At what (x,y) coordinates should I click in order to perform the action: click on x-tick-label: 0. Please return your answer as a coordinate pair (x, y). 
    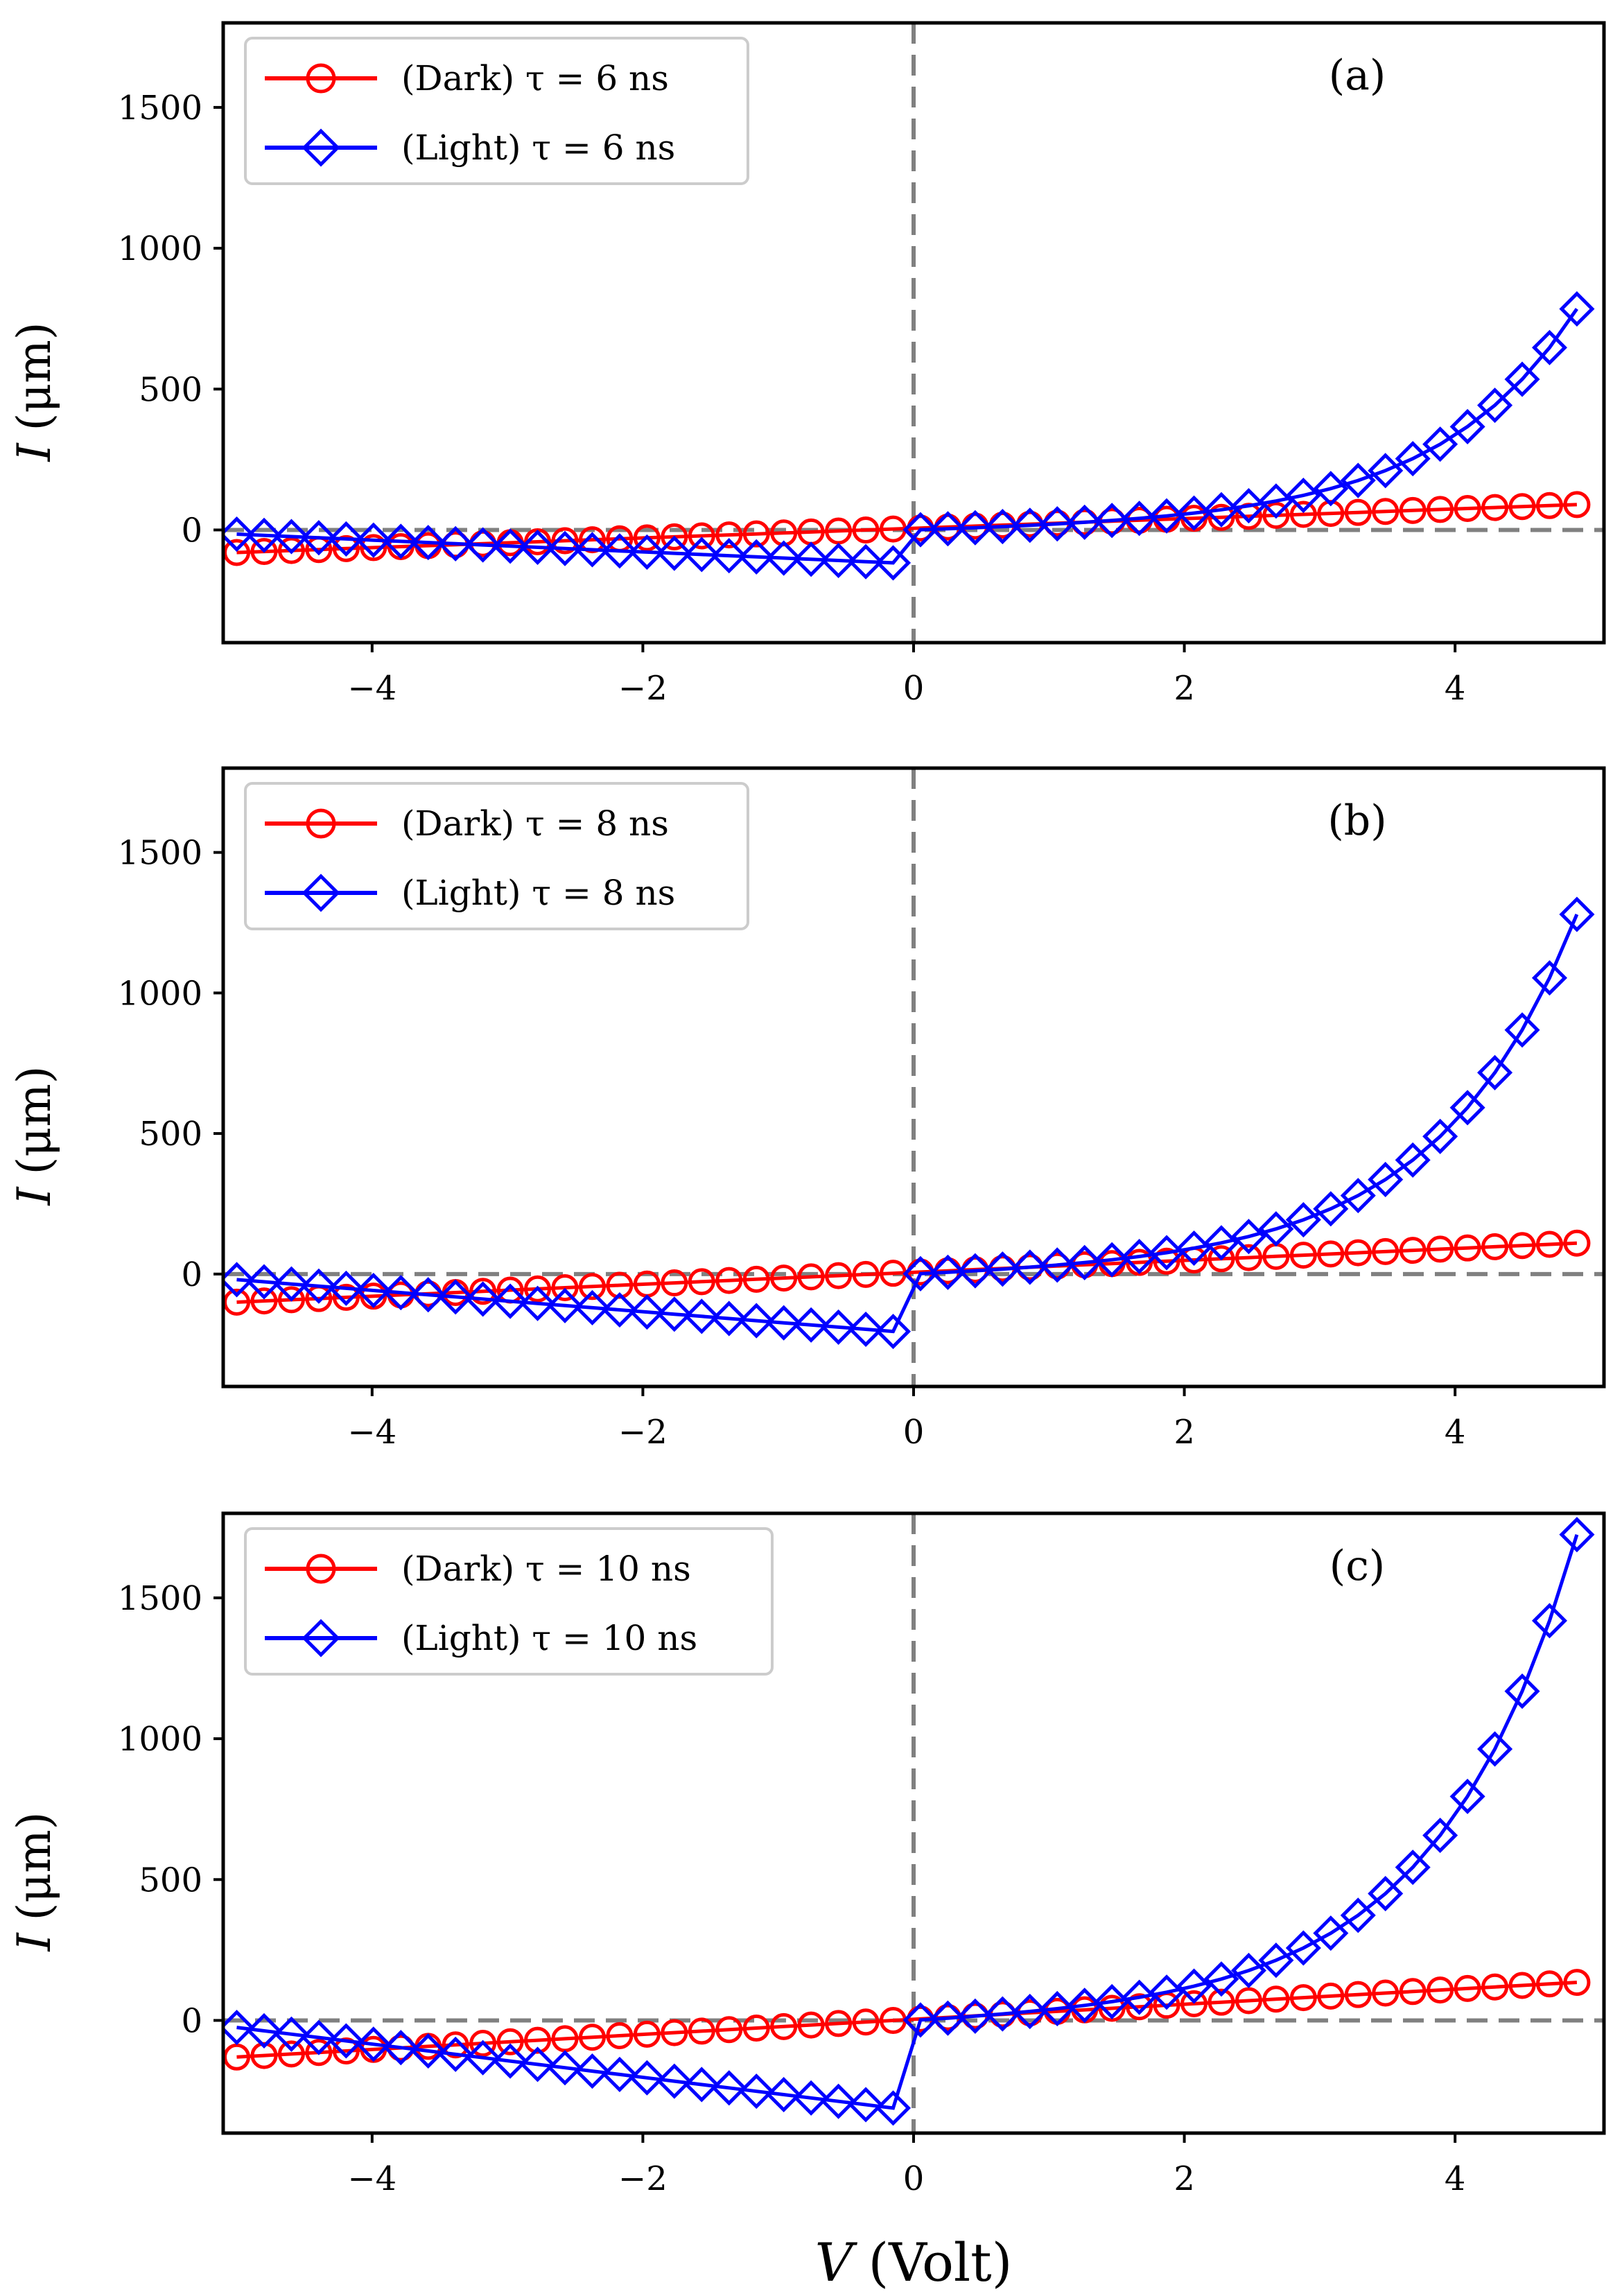
    Looking at the image, I should click on (914, 2178).